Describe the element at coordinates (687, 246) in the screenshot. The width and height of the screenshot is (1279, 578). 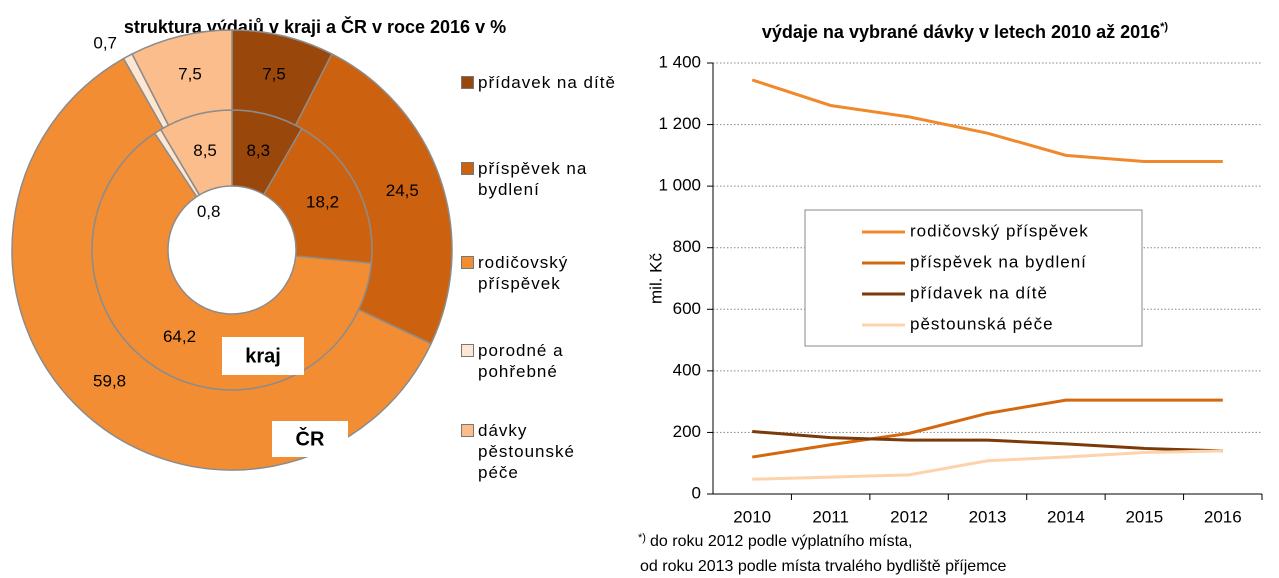
I see `y-tick-label: 800` at that location.